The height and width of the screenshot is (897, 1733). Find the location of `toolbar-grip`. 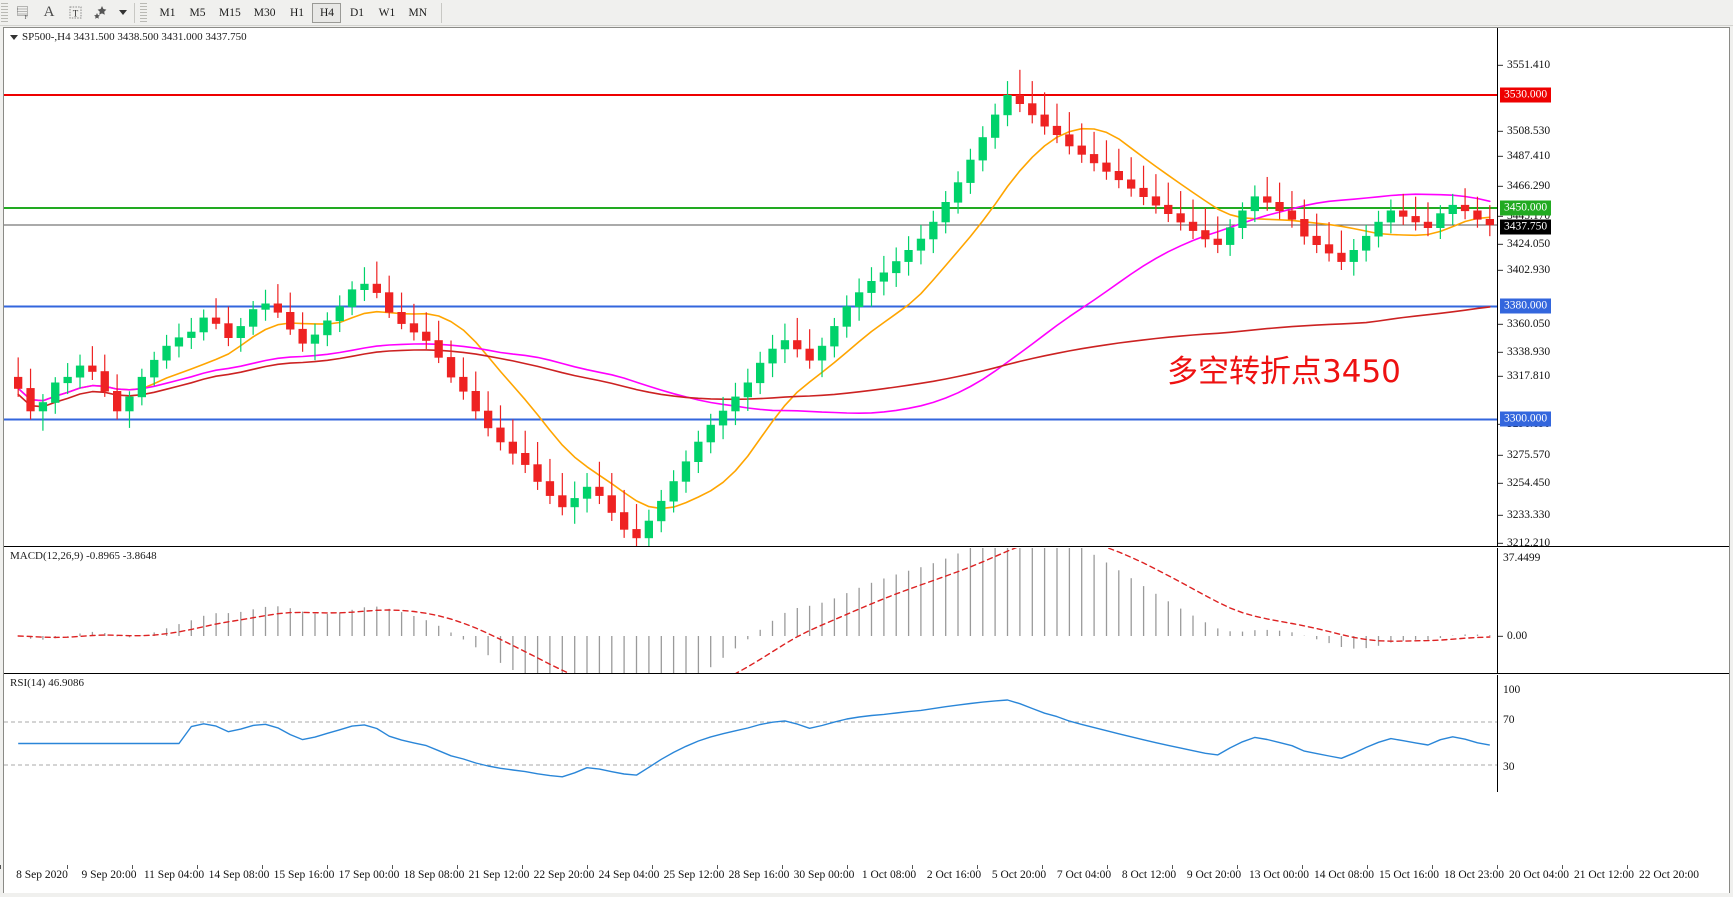

toolbar-grip is located at coordinates (4, 12).